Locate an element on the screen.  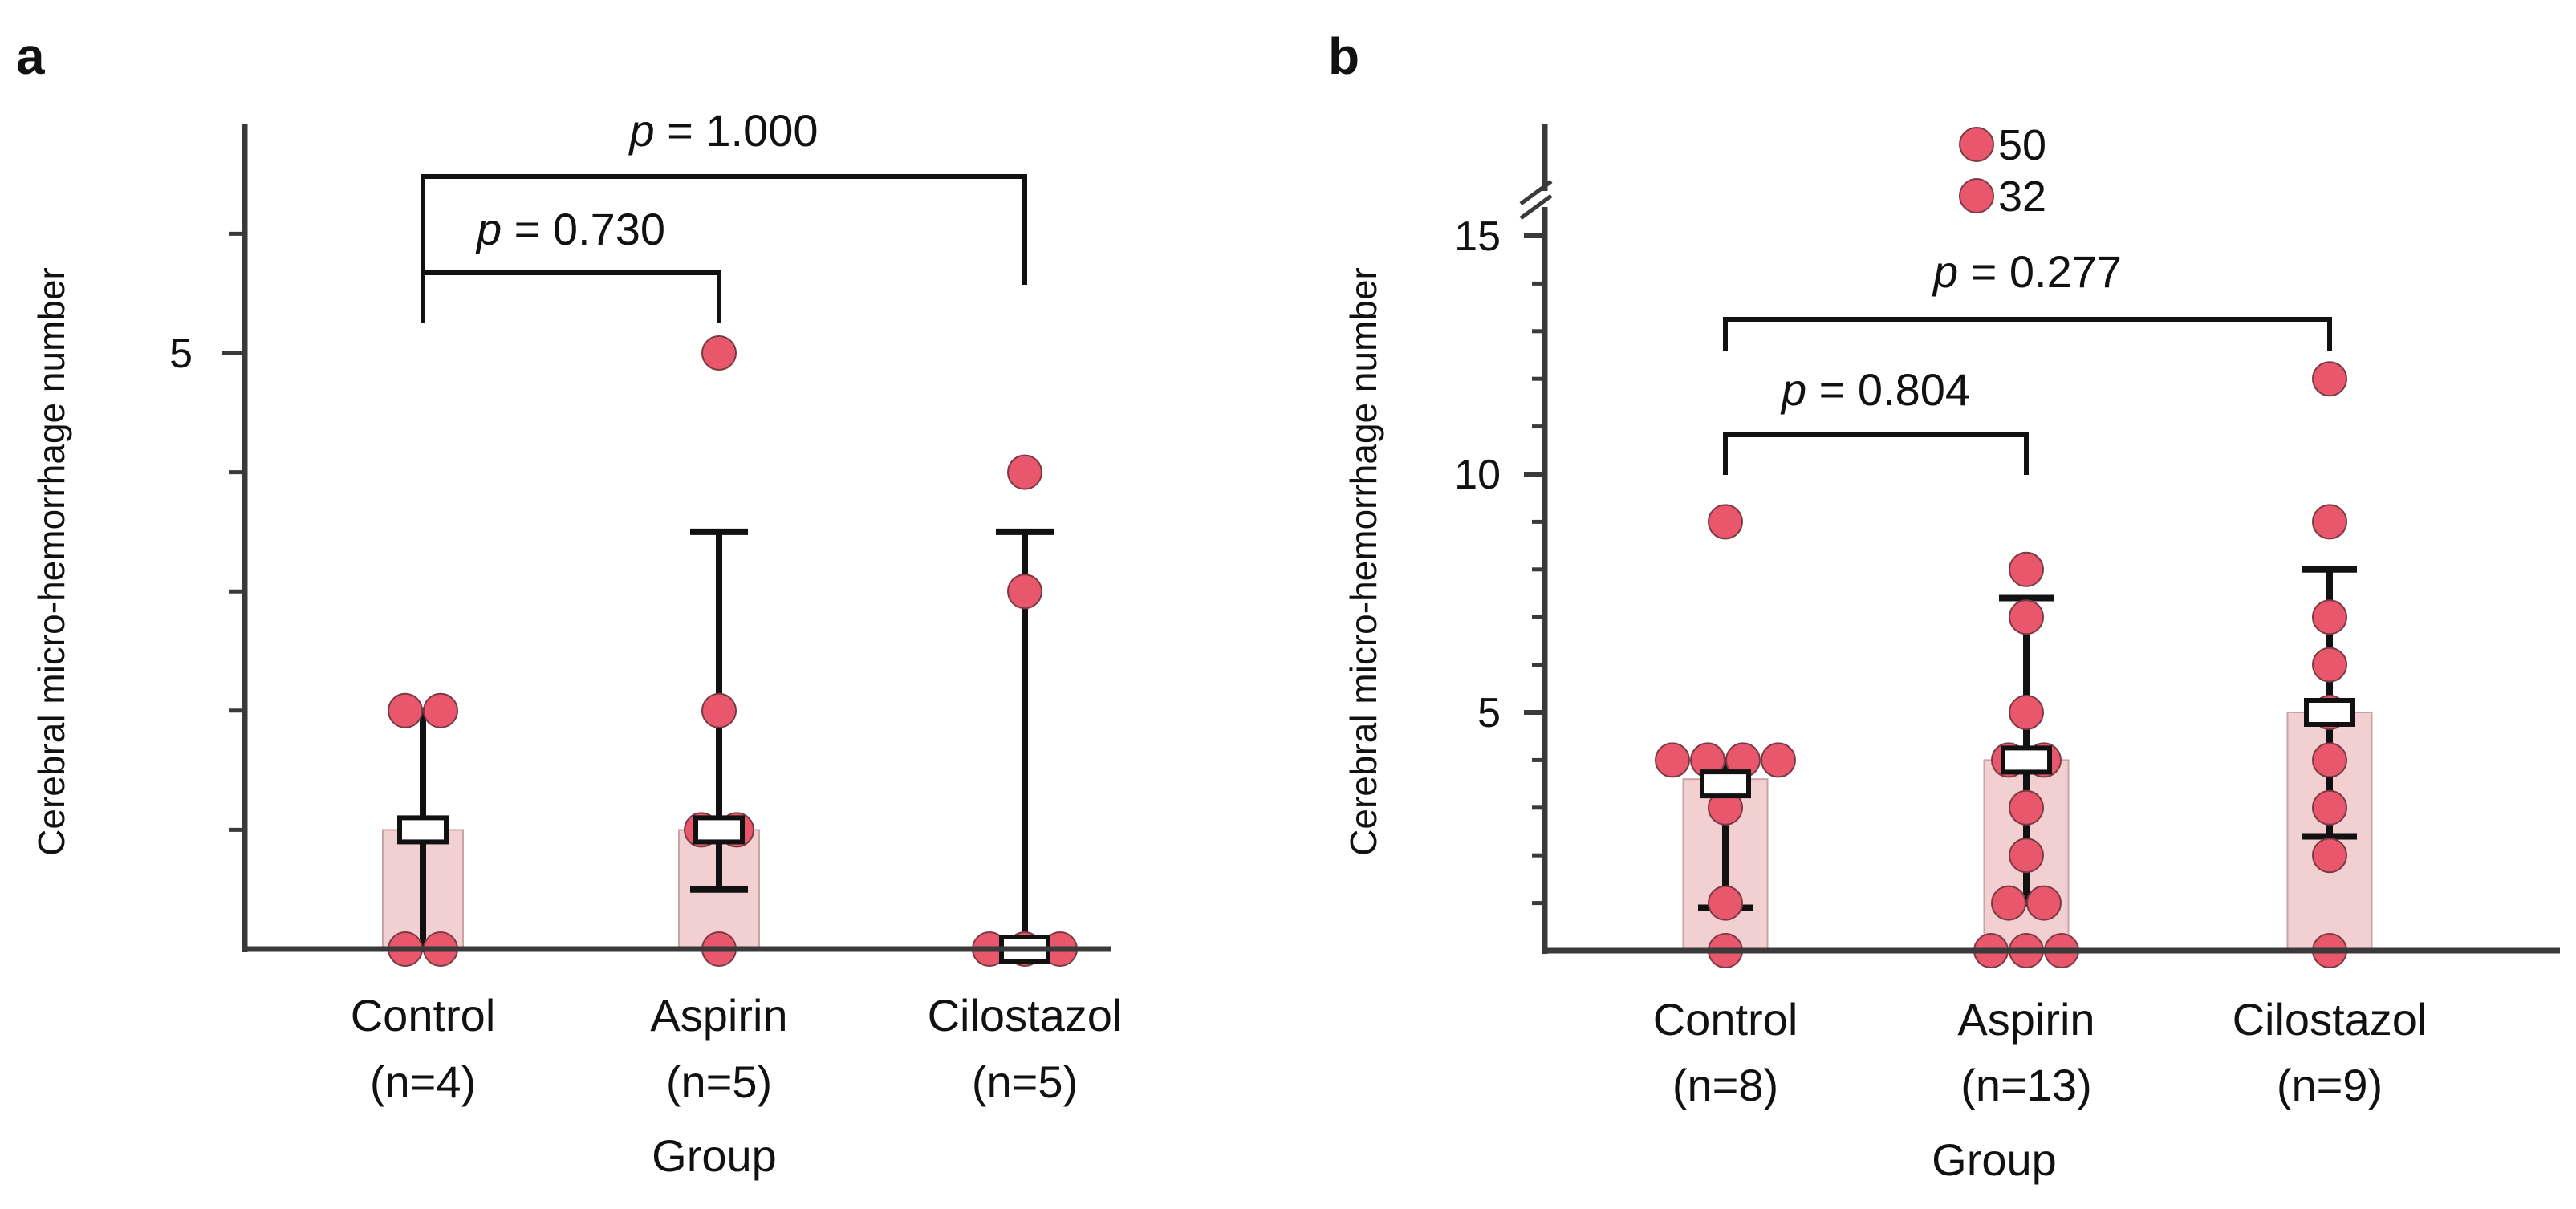
outlier-label: 32 is located at coordinates (2022, 196).